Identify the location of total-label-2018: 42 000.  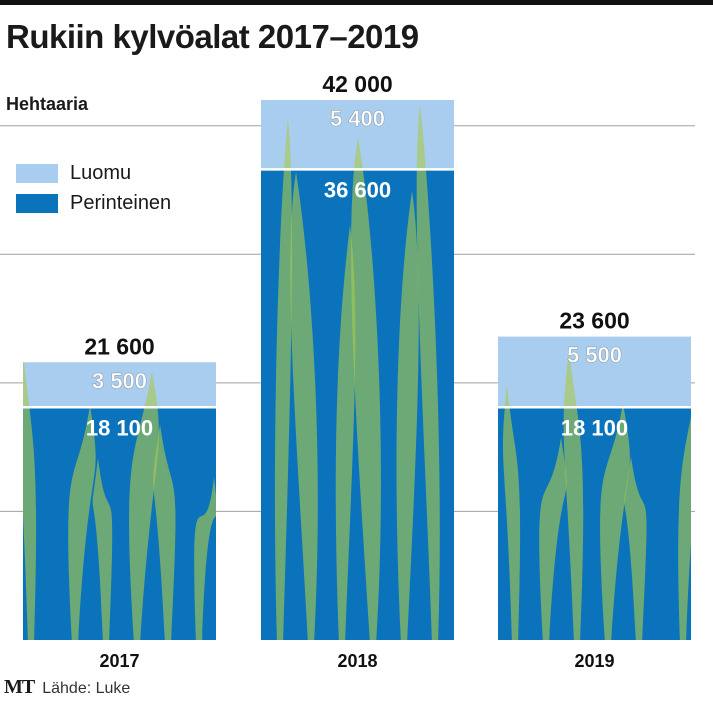
(357, 84).